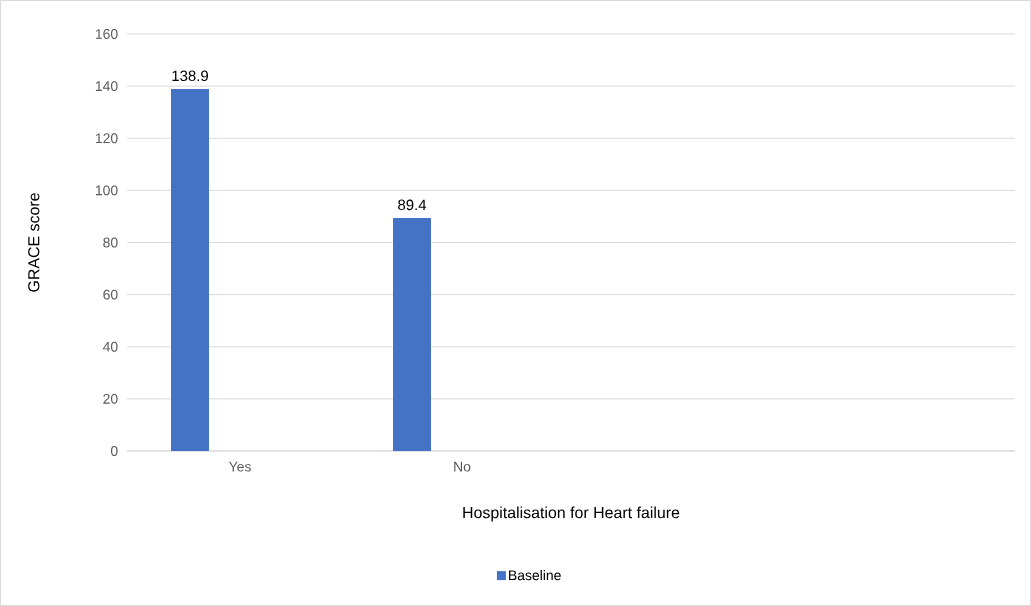  I want to click on x-axis-title: Hospitalisation for Heart failure, so click(571, 514).